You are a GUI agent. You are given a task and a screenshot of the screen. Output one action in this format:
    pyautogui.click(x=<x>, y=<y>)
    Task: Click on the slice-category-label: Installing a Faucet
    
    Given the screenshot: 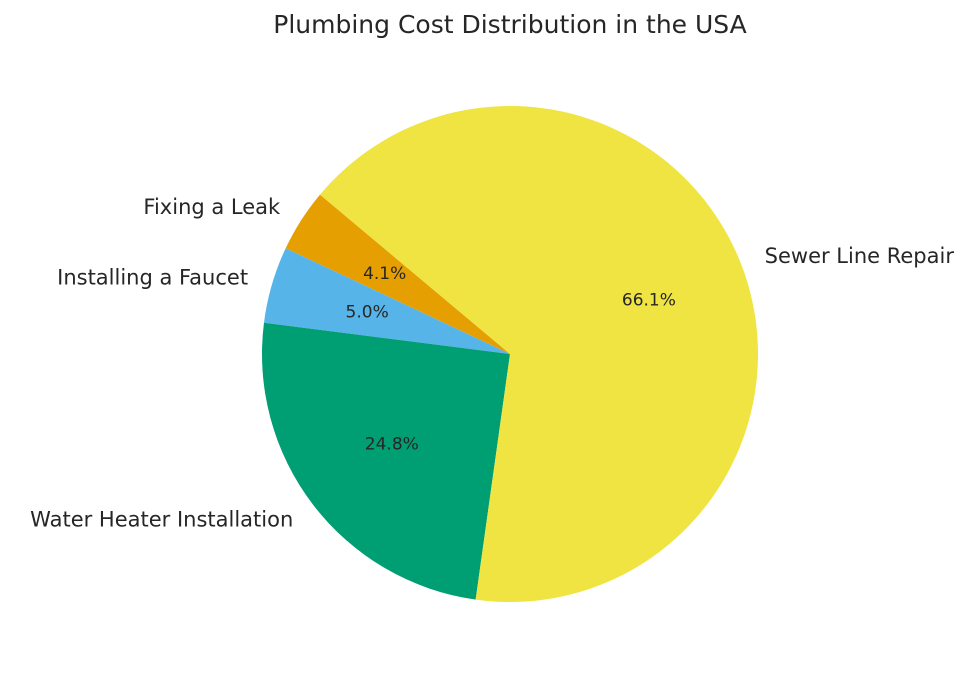 What is the action you would take?
    pyautogui.click(x=152, y=278)
    